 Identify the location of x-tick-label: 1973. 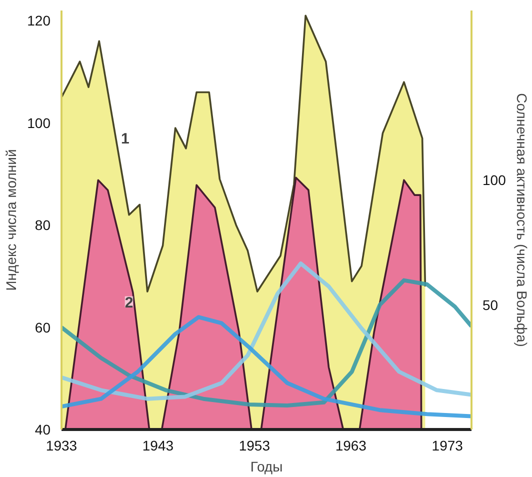
(448, 446).